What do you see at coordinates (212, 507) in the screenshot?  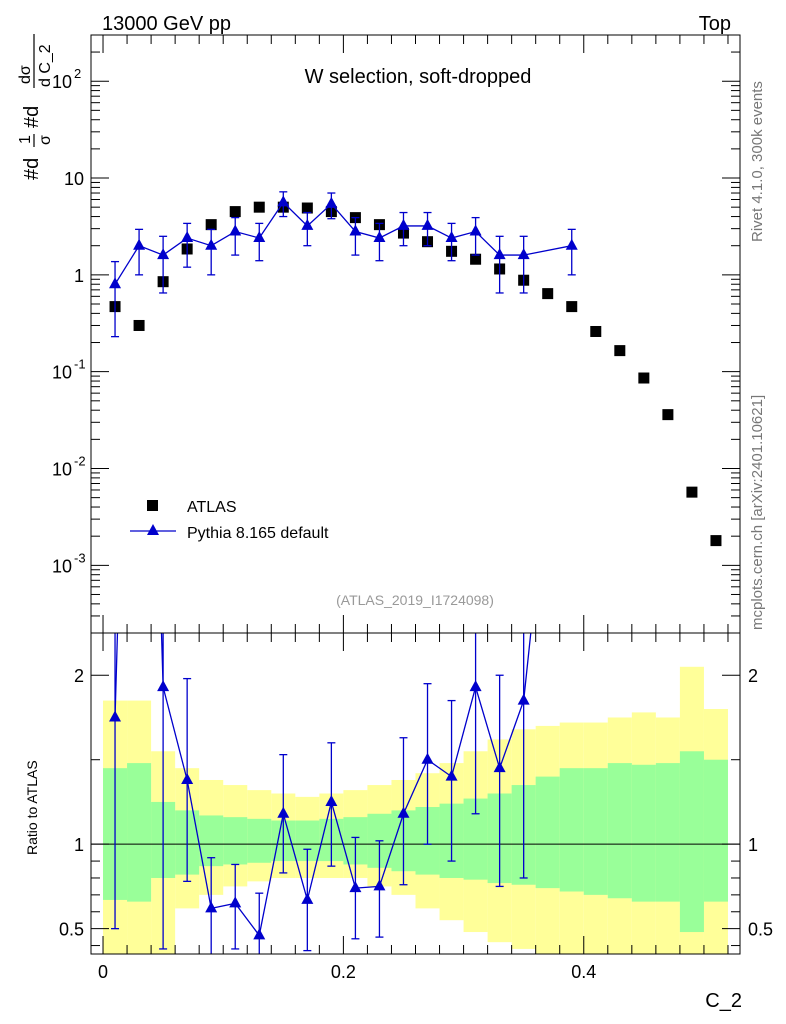 I see `legend-label-atlas: ATLAS` at bounding box center [212, 507].